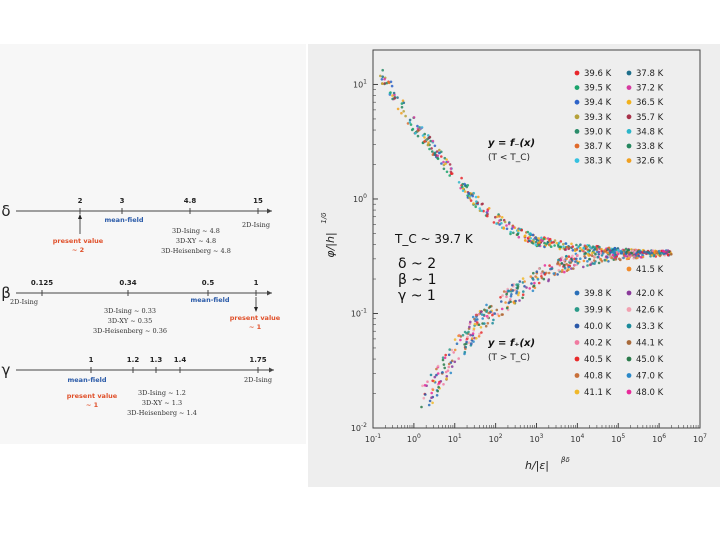 Image resolution: width=720 pixels, height=540 pixels. I want to click on exponent-tick-label-1-1: 0.34, so click(127, 283).